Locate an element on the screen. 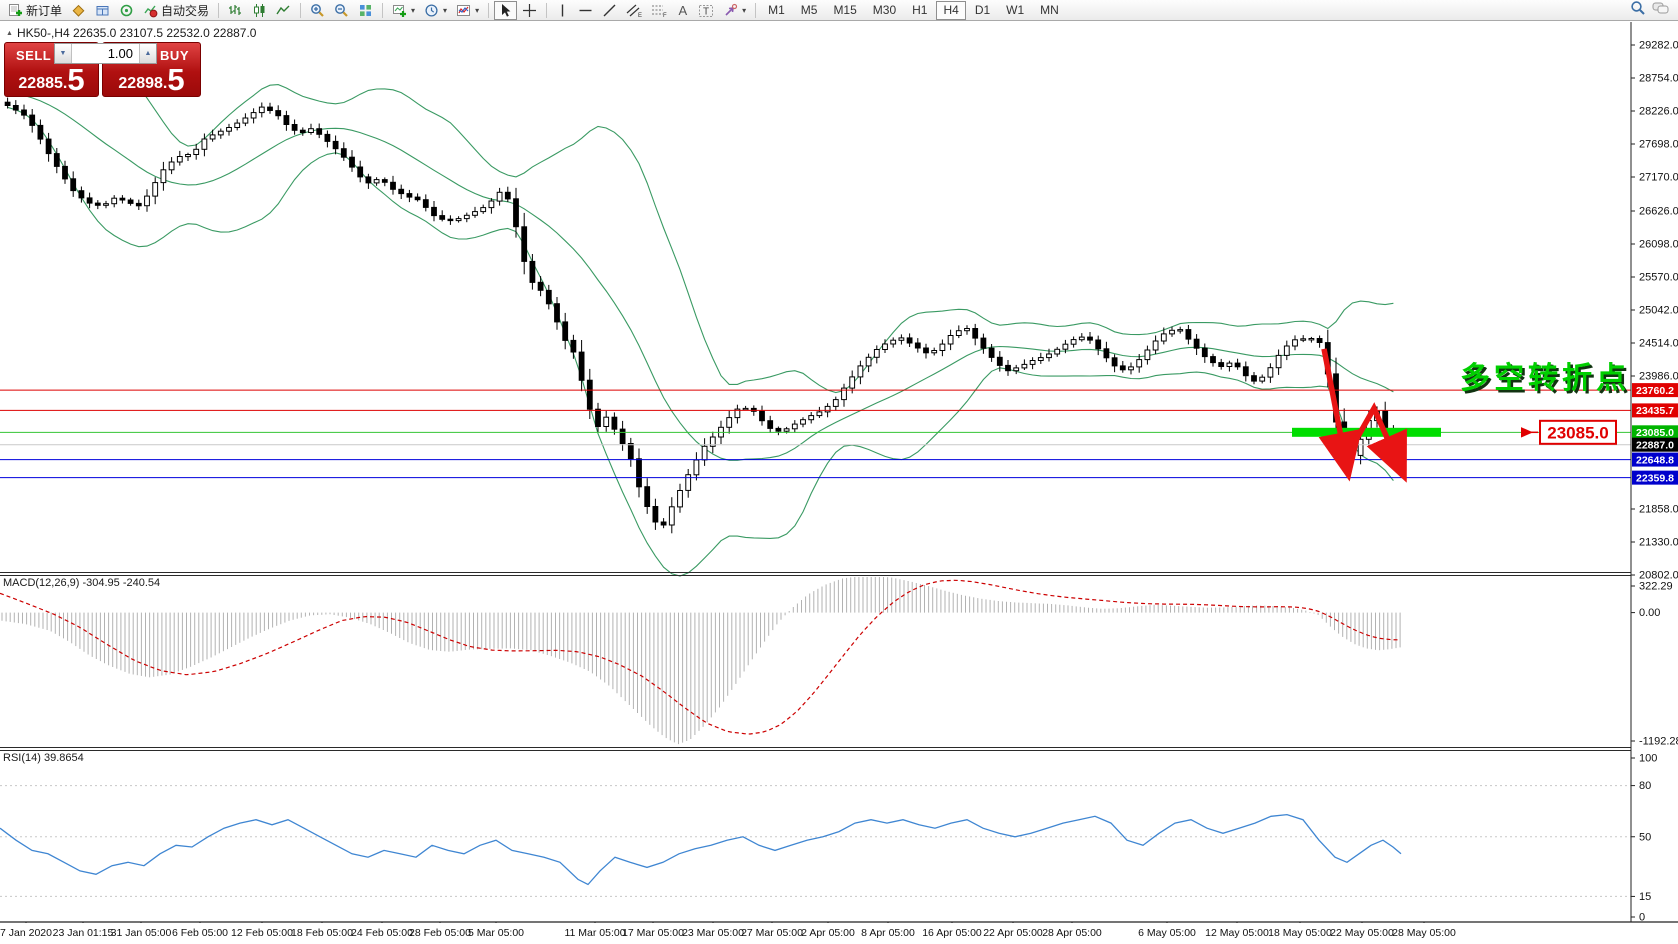 The width and height of the screenshot is (1678, 944). line-chart-button is located at coordinates (283, 10).